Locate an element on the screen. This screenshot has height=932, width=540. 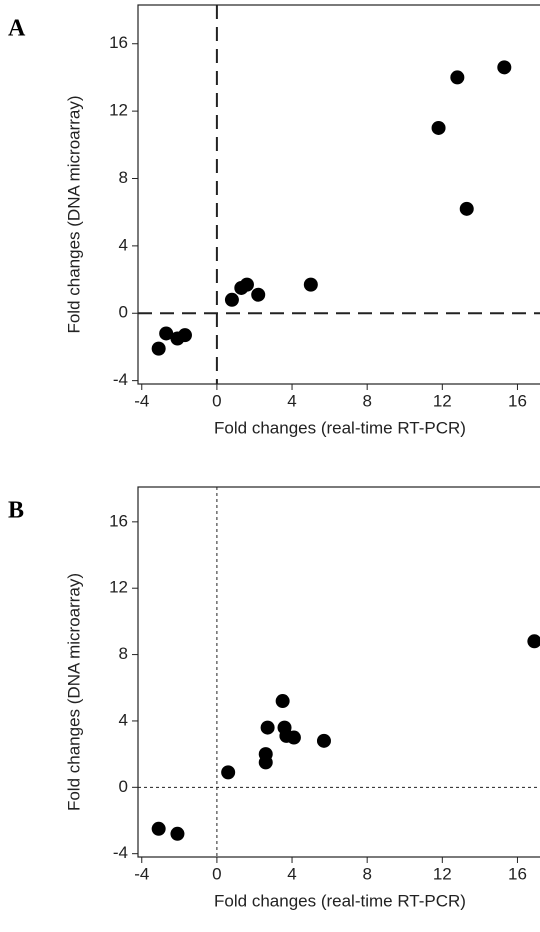
panel-label: A is located at coordinates (17, 29).